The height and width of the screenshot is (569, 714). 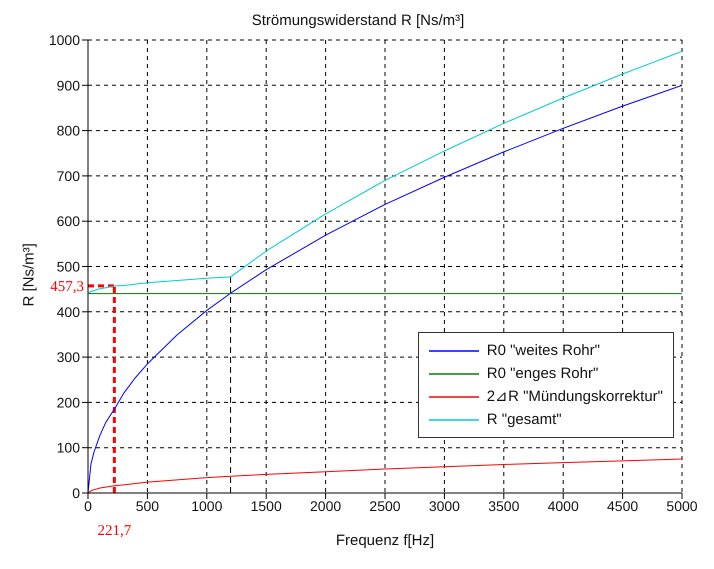 I want to click on x-tick-label: 2000, so click(x=326, y=506).